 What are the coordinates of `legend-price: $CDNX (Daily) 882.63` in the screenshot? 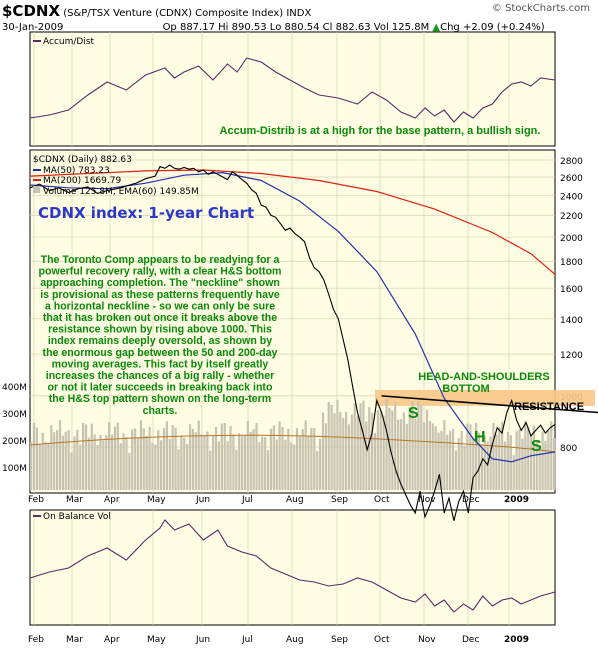 It's located at (82, 160).